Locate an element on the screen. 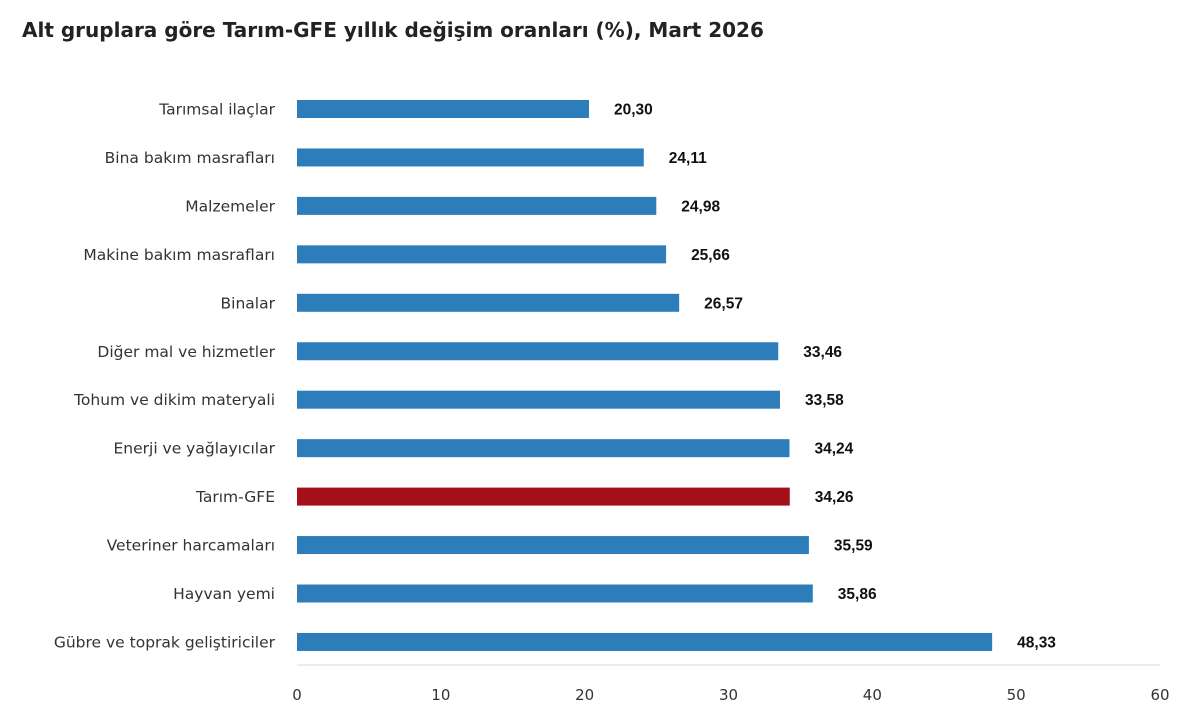 The height and width of the screenshot is (725, 1200). x-axis-ticks: 0 10 20 30 40 50 60 is located at coordinates (730, 695).